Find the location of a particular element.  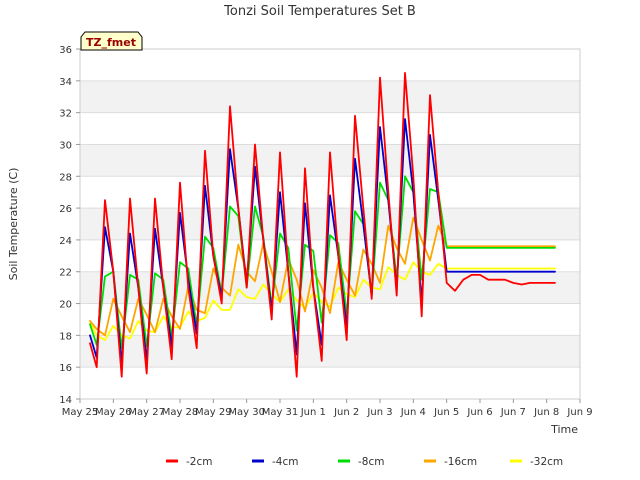

y-tick-label: 18 is located at coordinates (65, 336).